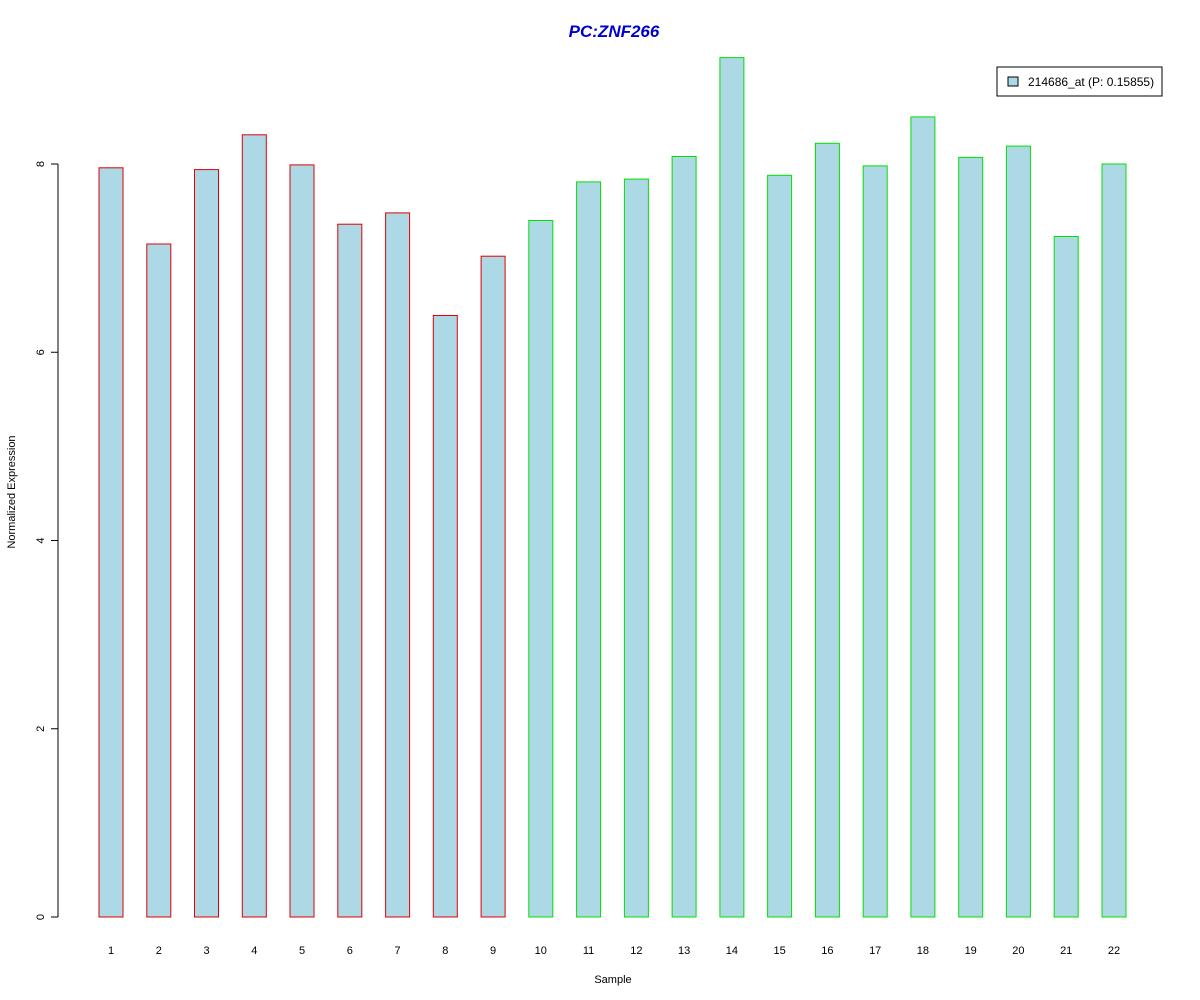 This screenshot has height=1000, width=1200. Describe the element at coordinates (41, 540) in the screenshot. I see `y-tick-label: 4` at that location.